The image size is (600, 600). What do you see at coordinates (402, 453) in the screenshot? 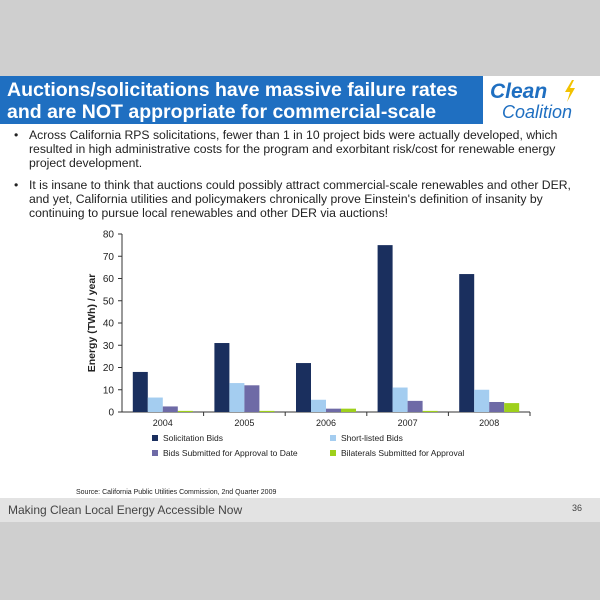
I see `legend-label: Bilaterals Submitted for Approval` at bounding box center [402, 453].